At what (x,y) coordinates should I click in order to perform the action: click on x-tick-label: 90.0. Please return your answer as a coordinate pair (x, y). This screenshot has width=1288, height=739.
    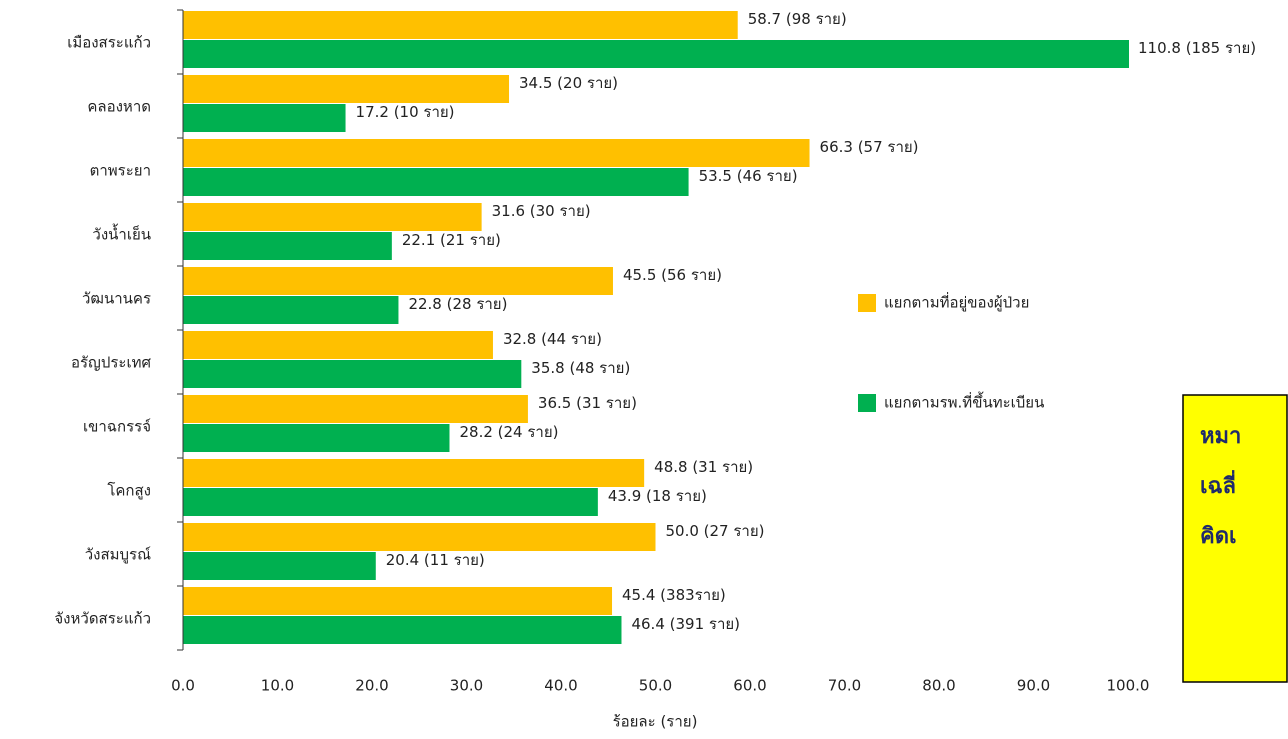
    Looking at the image, I should click on (1033, 686).